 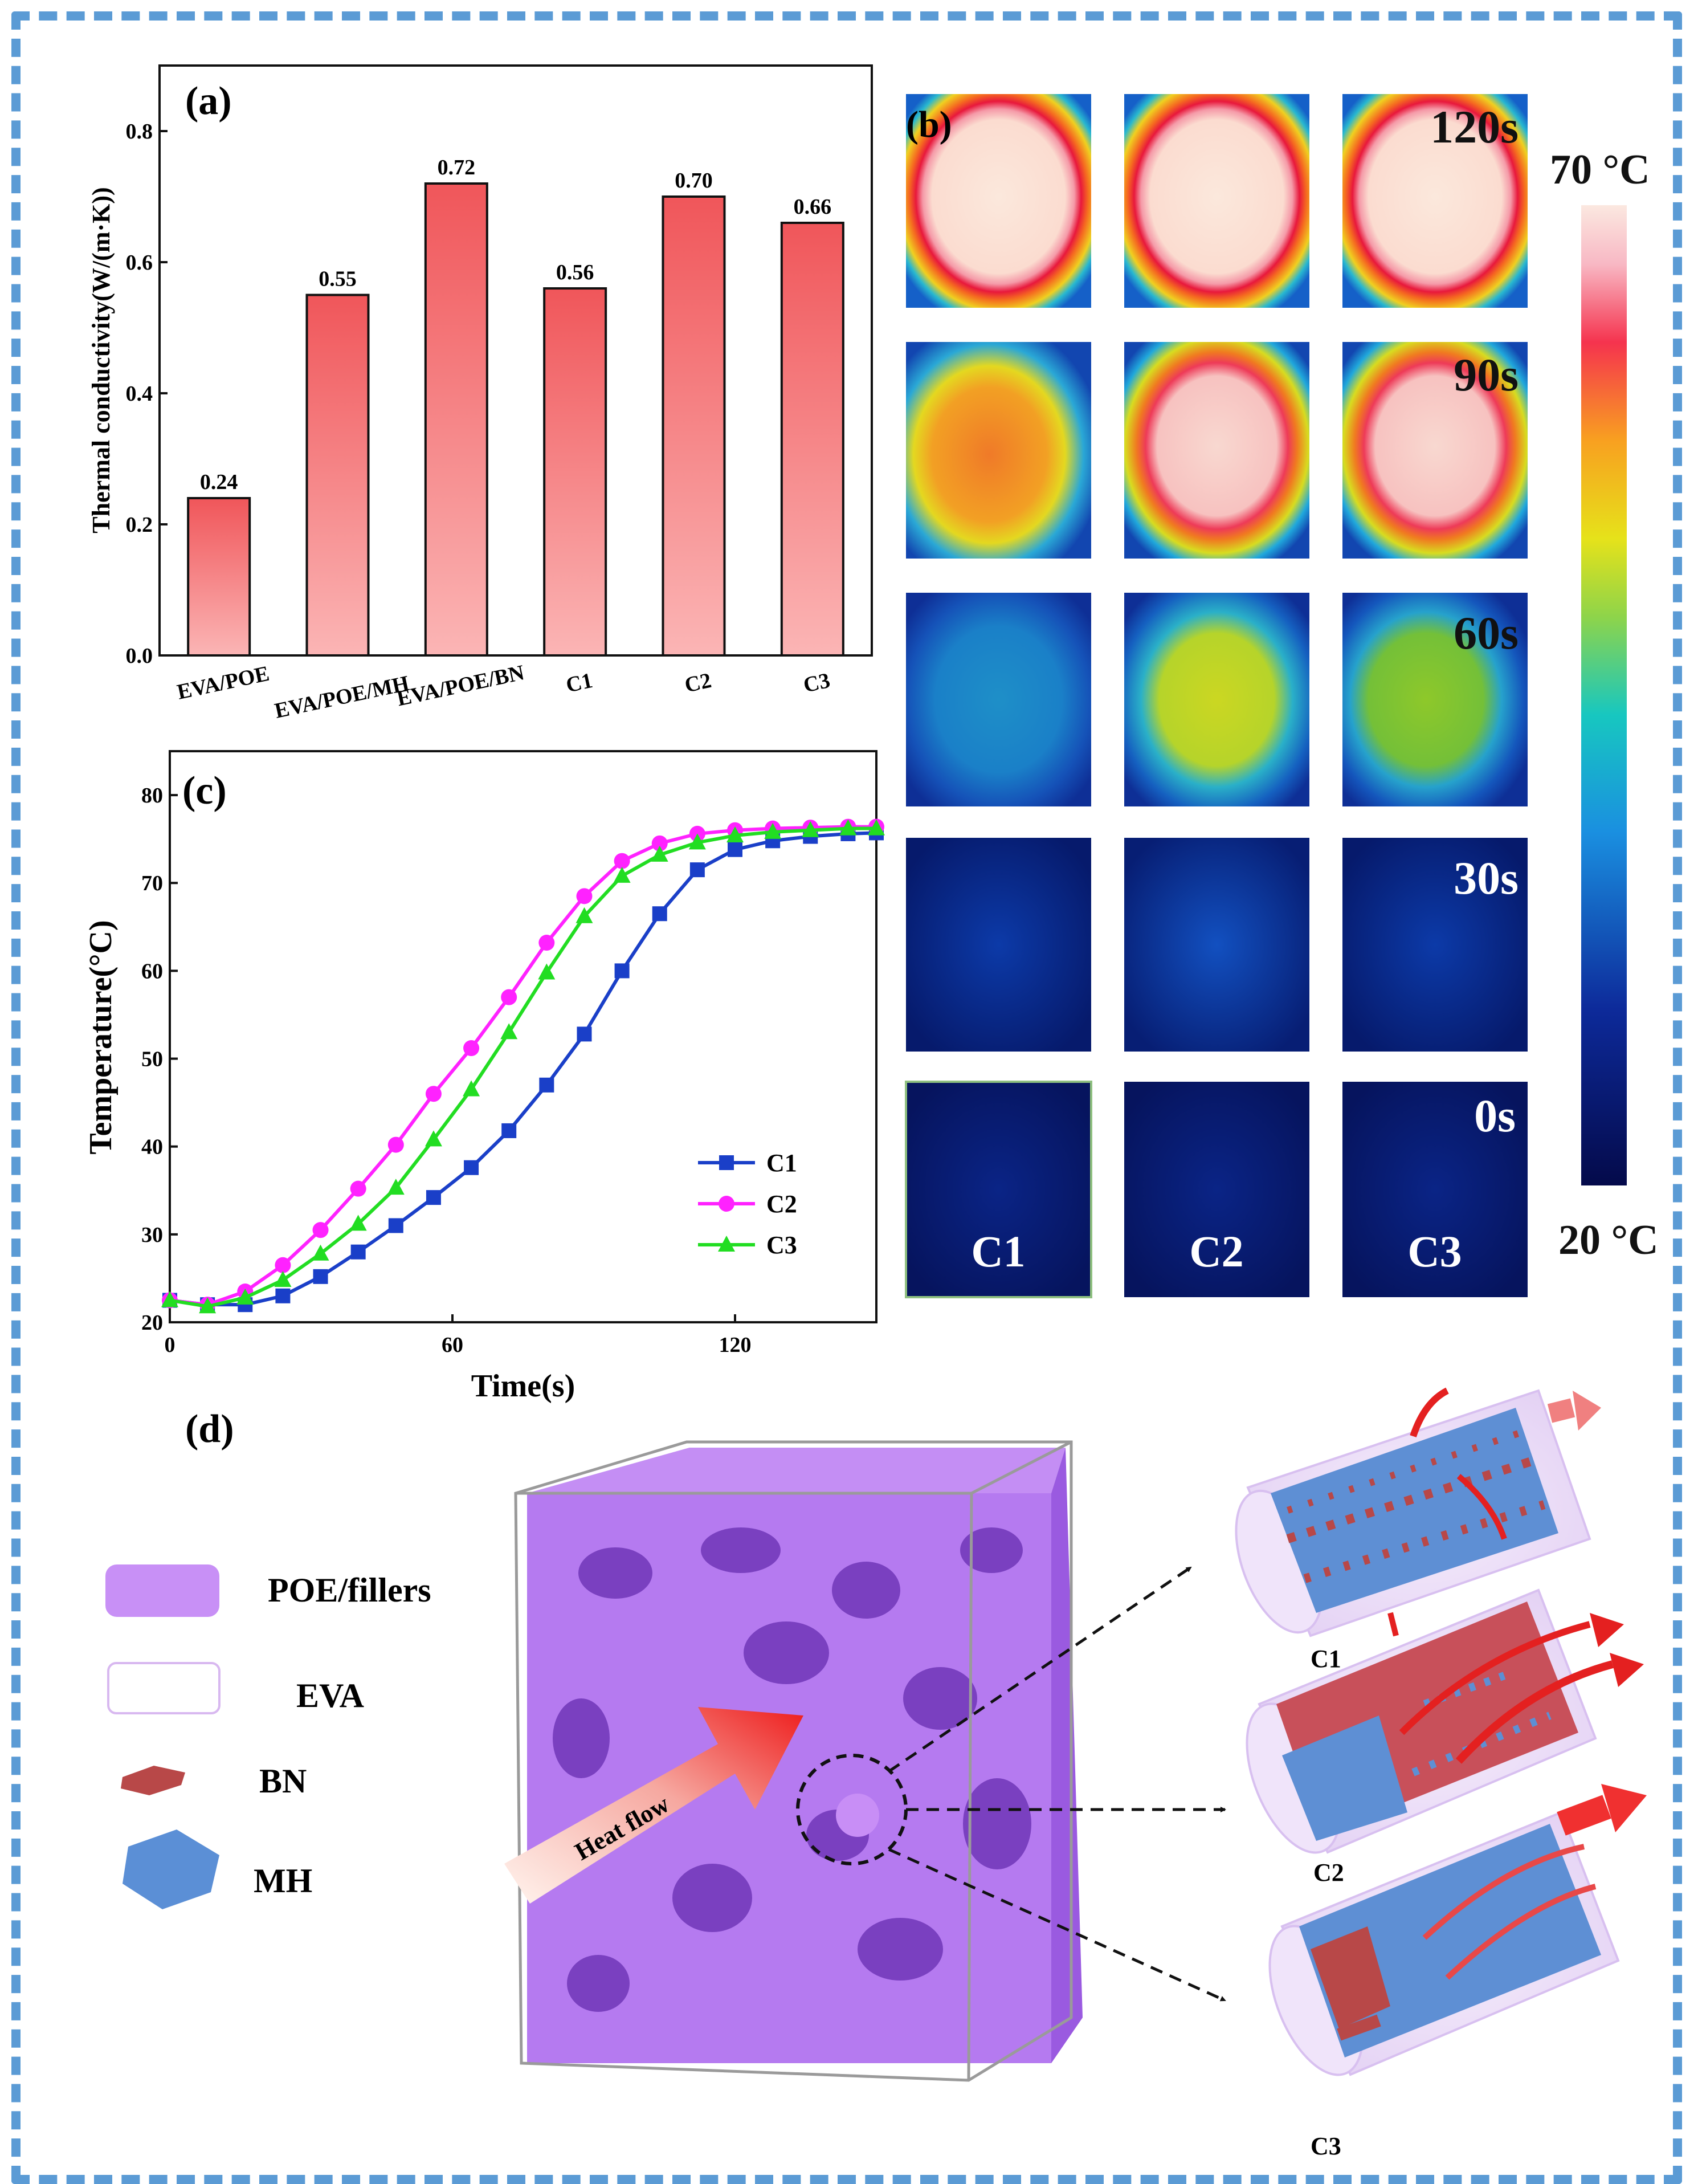 What do you see at coordinates (726, 1244) in the screenshot?
I see `legend-marker-c3` at bounding box center [726, 1244].